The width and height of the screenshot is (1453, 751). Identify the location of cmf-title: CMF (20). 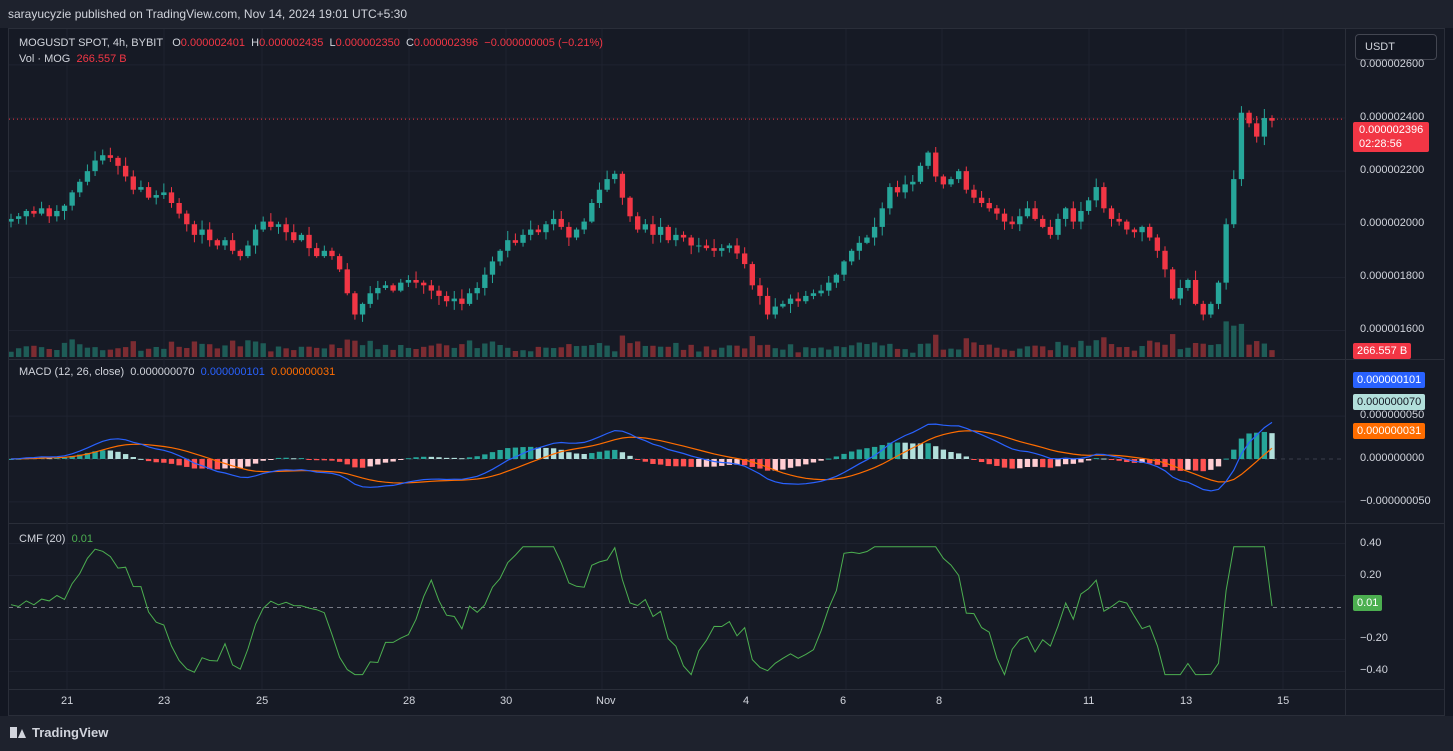
(42, 539).